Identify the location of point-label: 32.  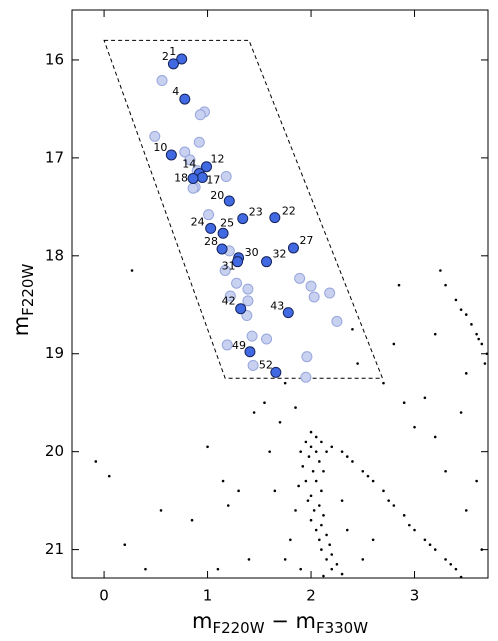
(280, 254).